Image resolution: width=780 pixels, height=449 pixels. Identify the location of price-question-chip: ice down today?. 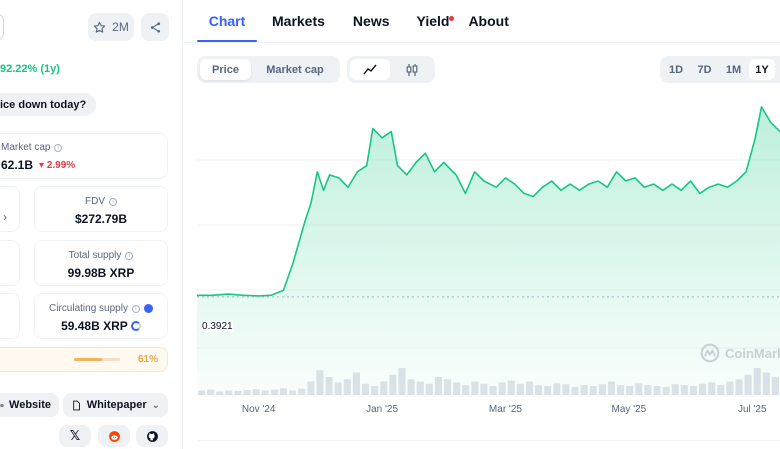
(48, 104).